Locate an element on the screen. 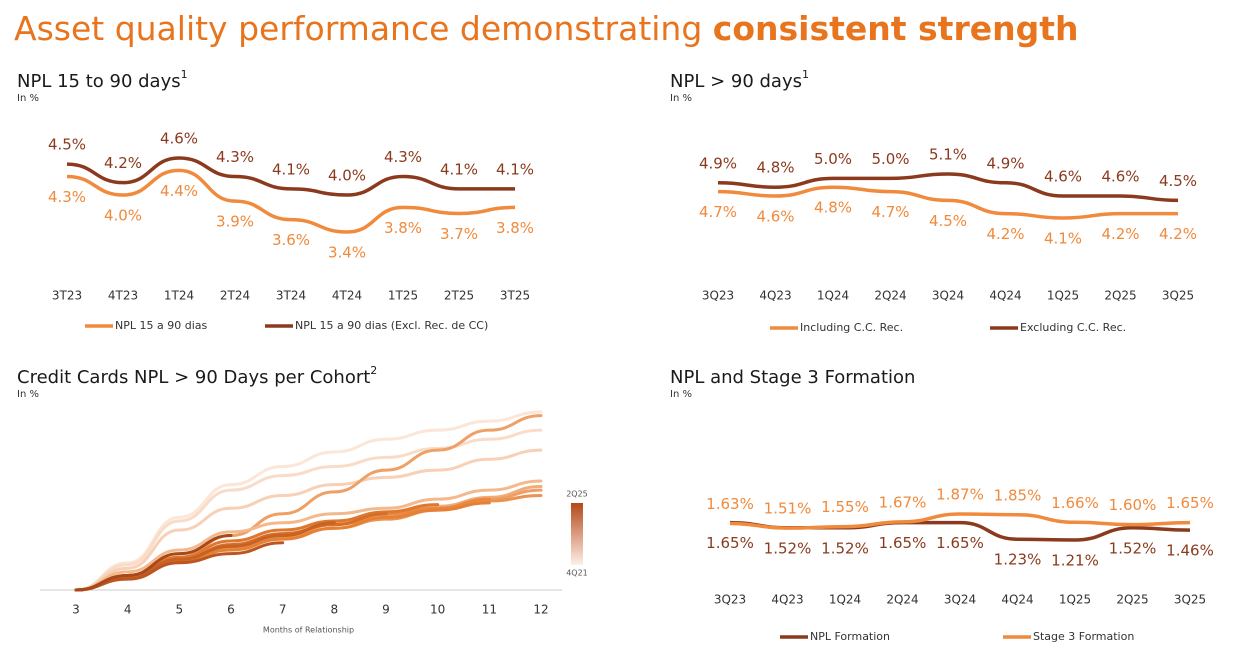 The height and width of the screenshot is (652, 1258). data-label: 1.85% is located at coordinates (1018, 495).